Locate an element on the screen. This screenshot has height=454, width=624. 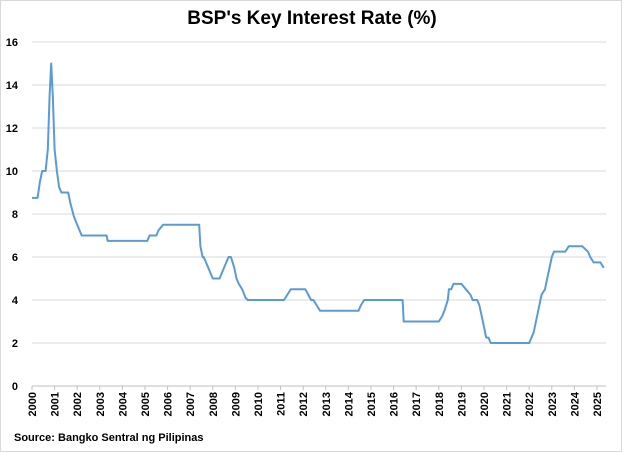
x-tick-label: 2025 is located at coordinates (598, 404).